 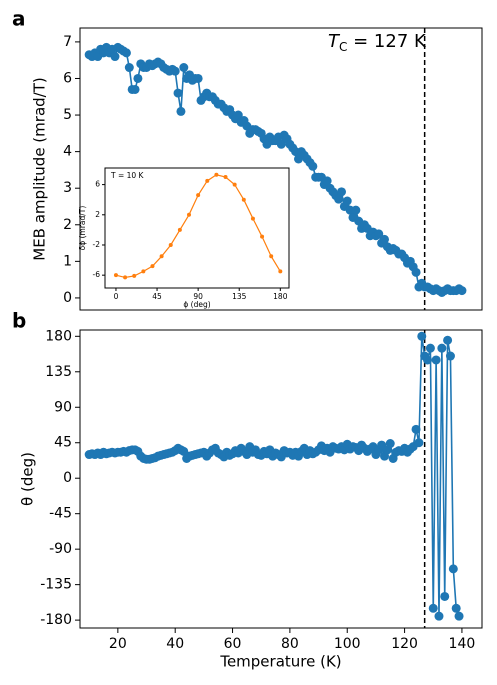 I want to click on y-tick-label: -135, so click(x=56, y=585).